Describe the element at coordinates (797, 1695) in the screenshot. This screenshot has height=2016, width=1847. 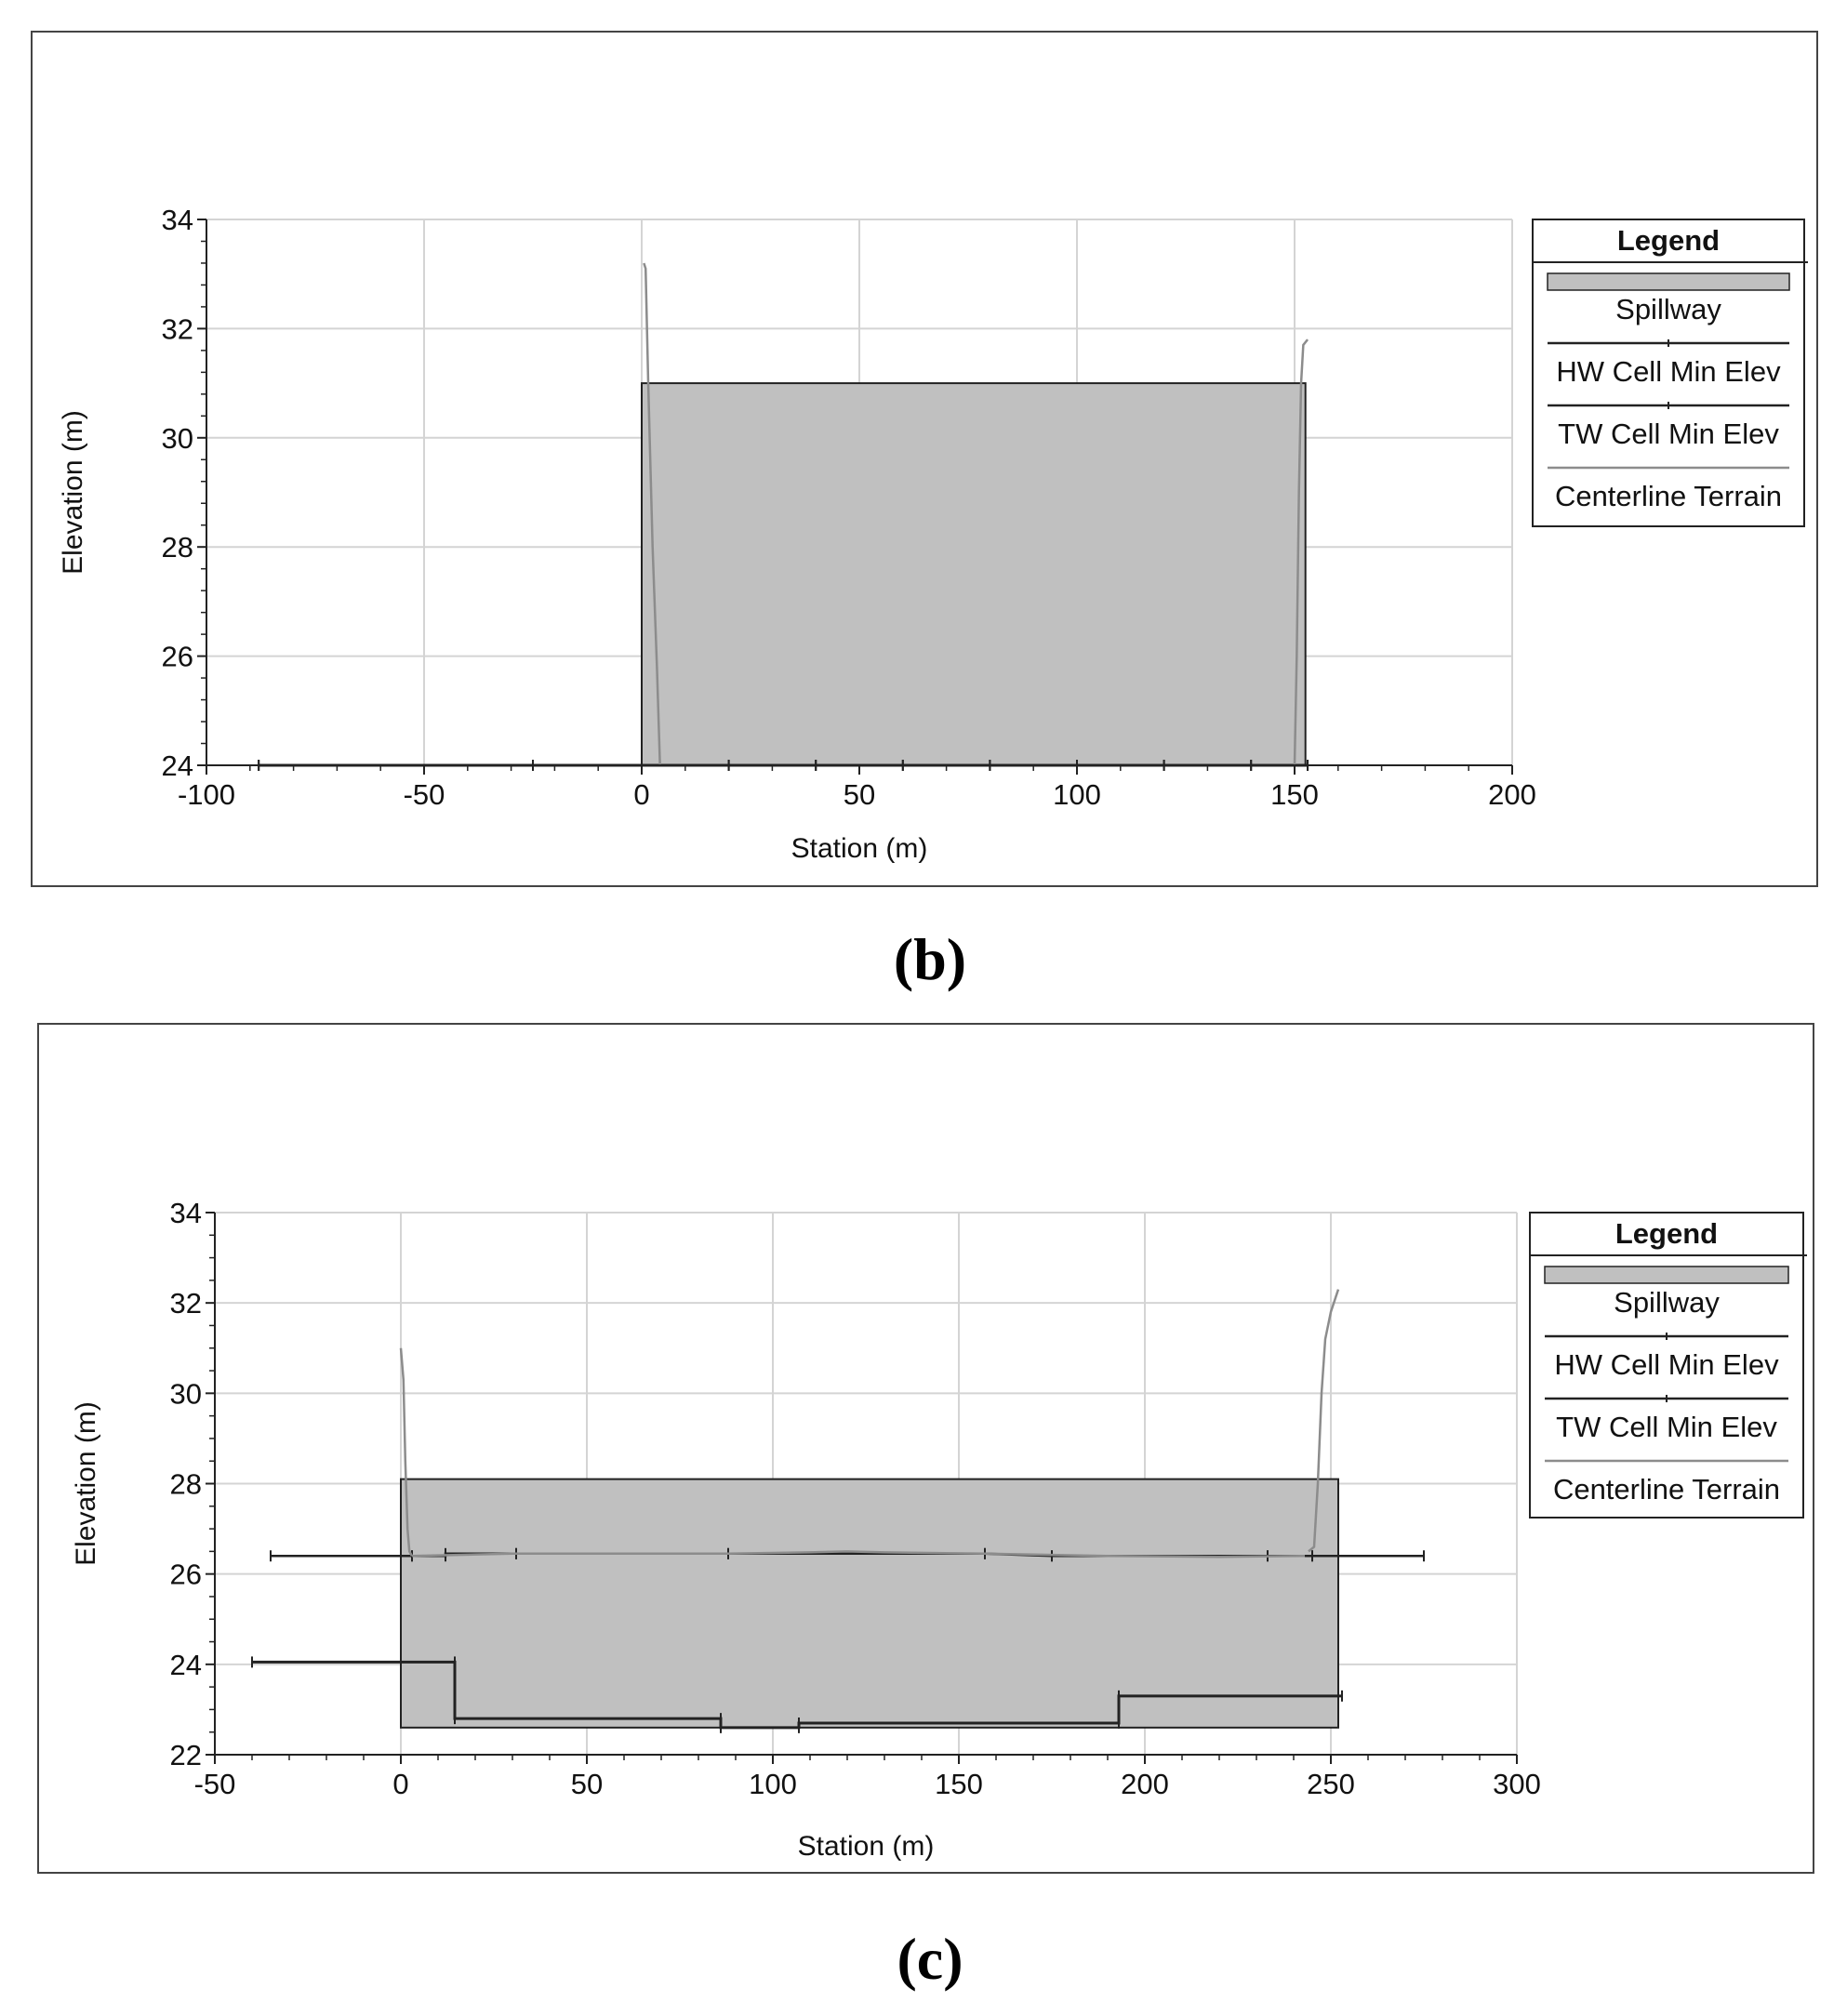
I see `series-tw-cell-min-elev` at that location.